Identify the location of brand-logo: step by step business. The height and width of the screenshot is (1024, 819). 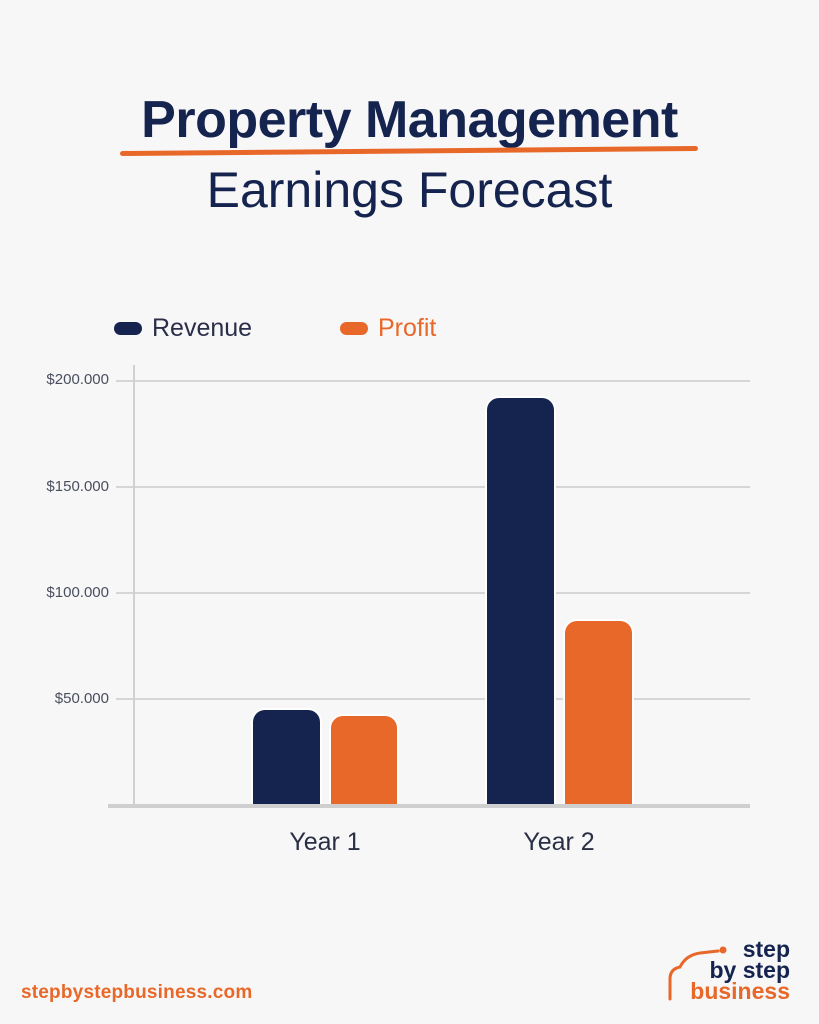
(729, 970).